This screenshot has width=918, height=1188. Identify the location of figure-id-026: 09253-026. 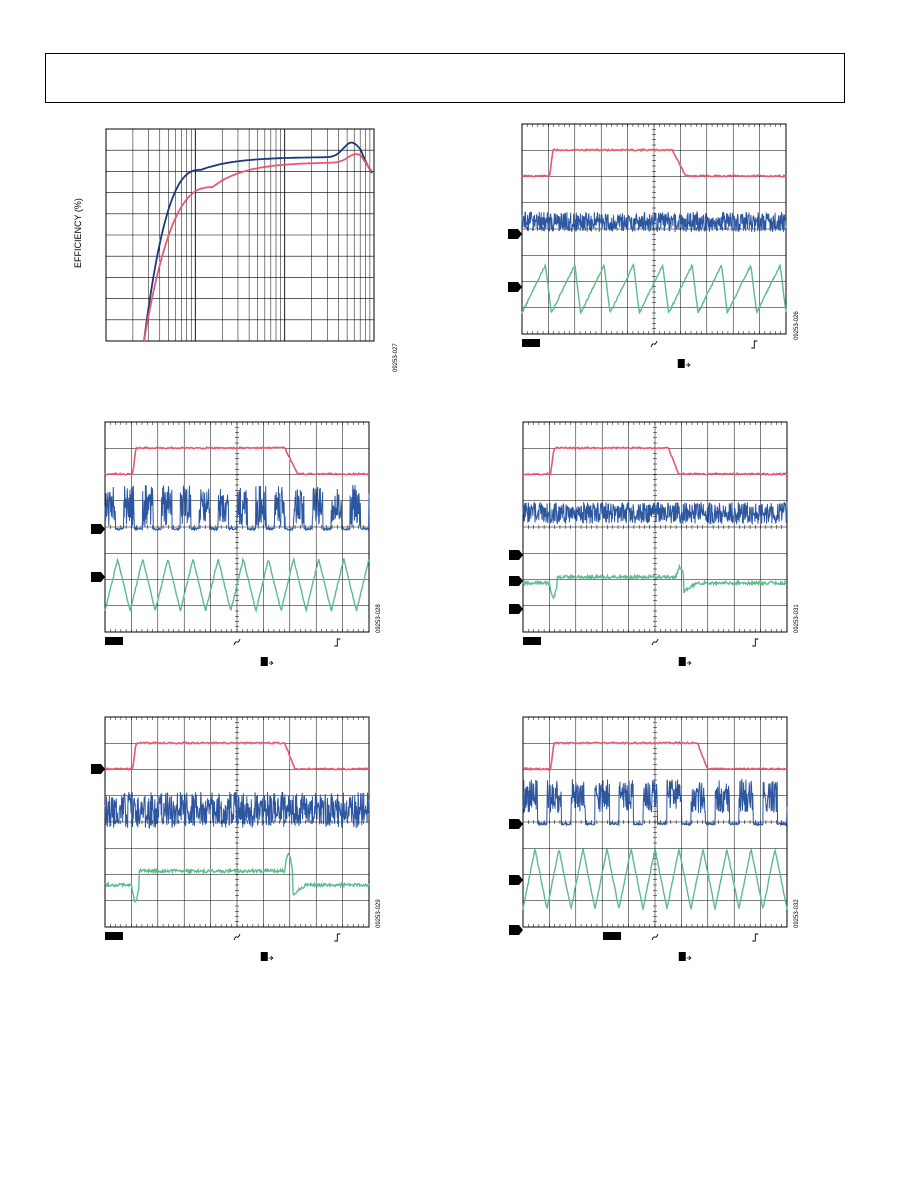
(797, 325).